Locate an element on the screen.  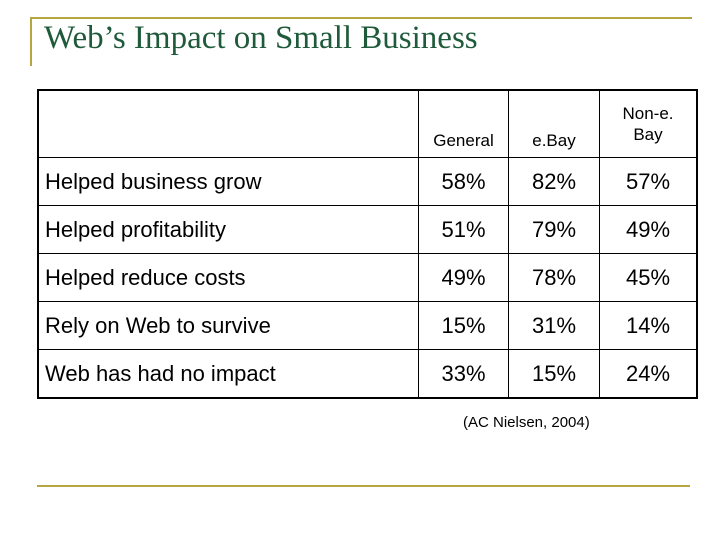
title-left-rule is located at coordinates (31, 41).